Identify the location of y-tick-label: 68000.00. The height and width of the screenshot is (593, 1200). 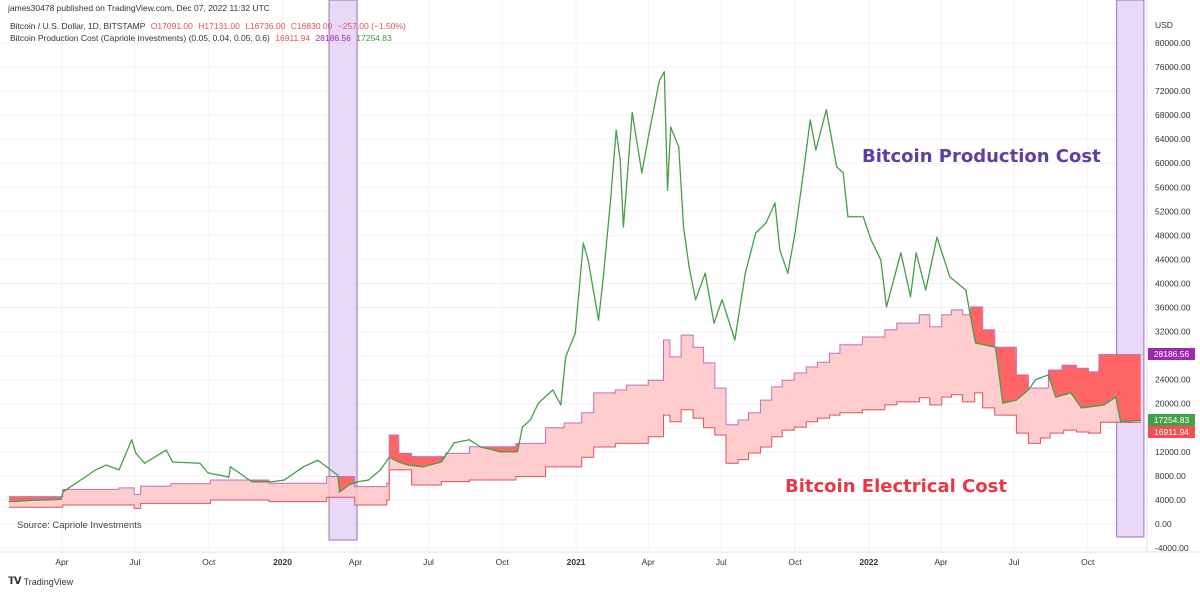
(1173, 115).